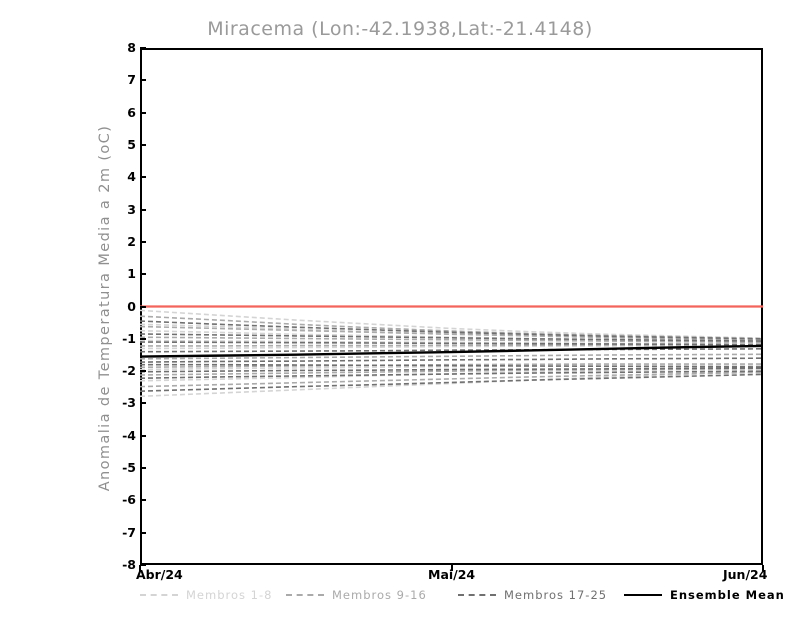 Image resolution: width=800 pixels, height=618 pixels. Describe the element at coordinates (131, 209) in the screenshot. I see `y-tick-label: 3` at that location.